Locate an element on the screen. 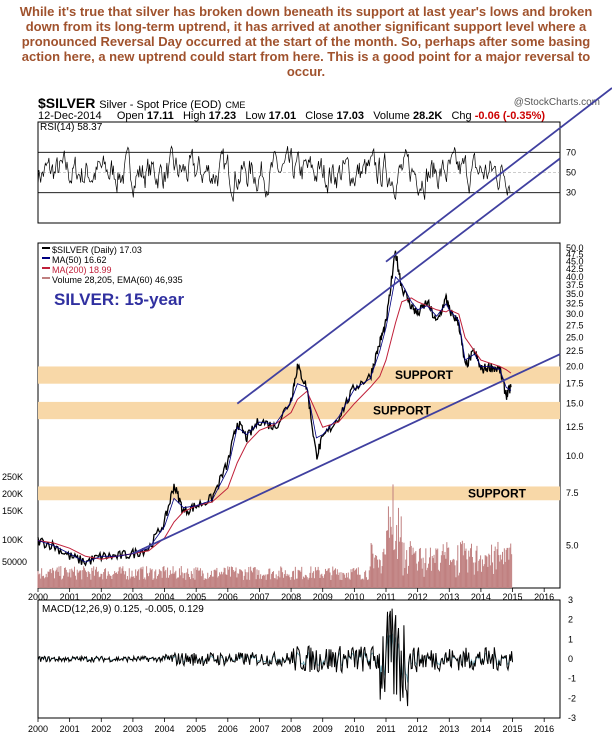  x-tick-label: 2006 is located at coordinates (228, 597).